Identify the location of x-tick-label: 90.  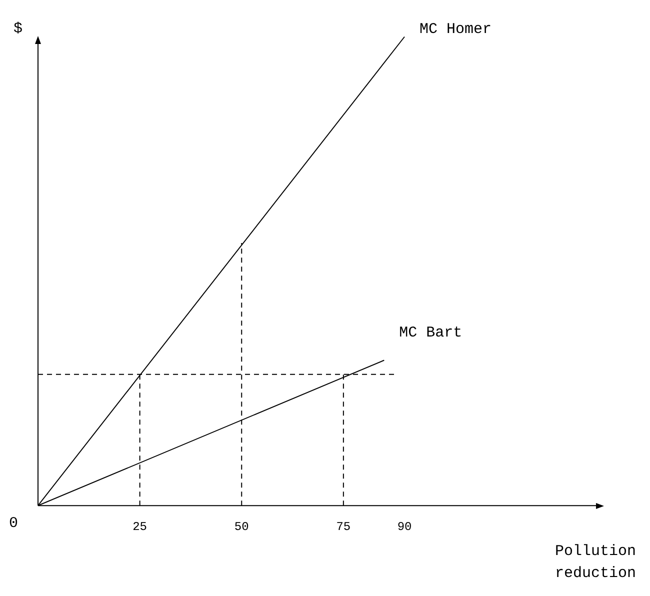
(404, 527).